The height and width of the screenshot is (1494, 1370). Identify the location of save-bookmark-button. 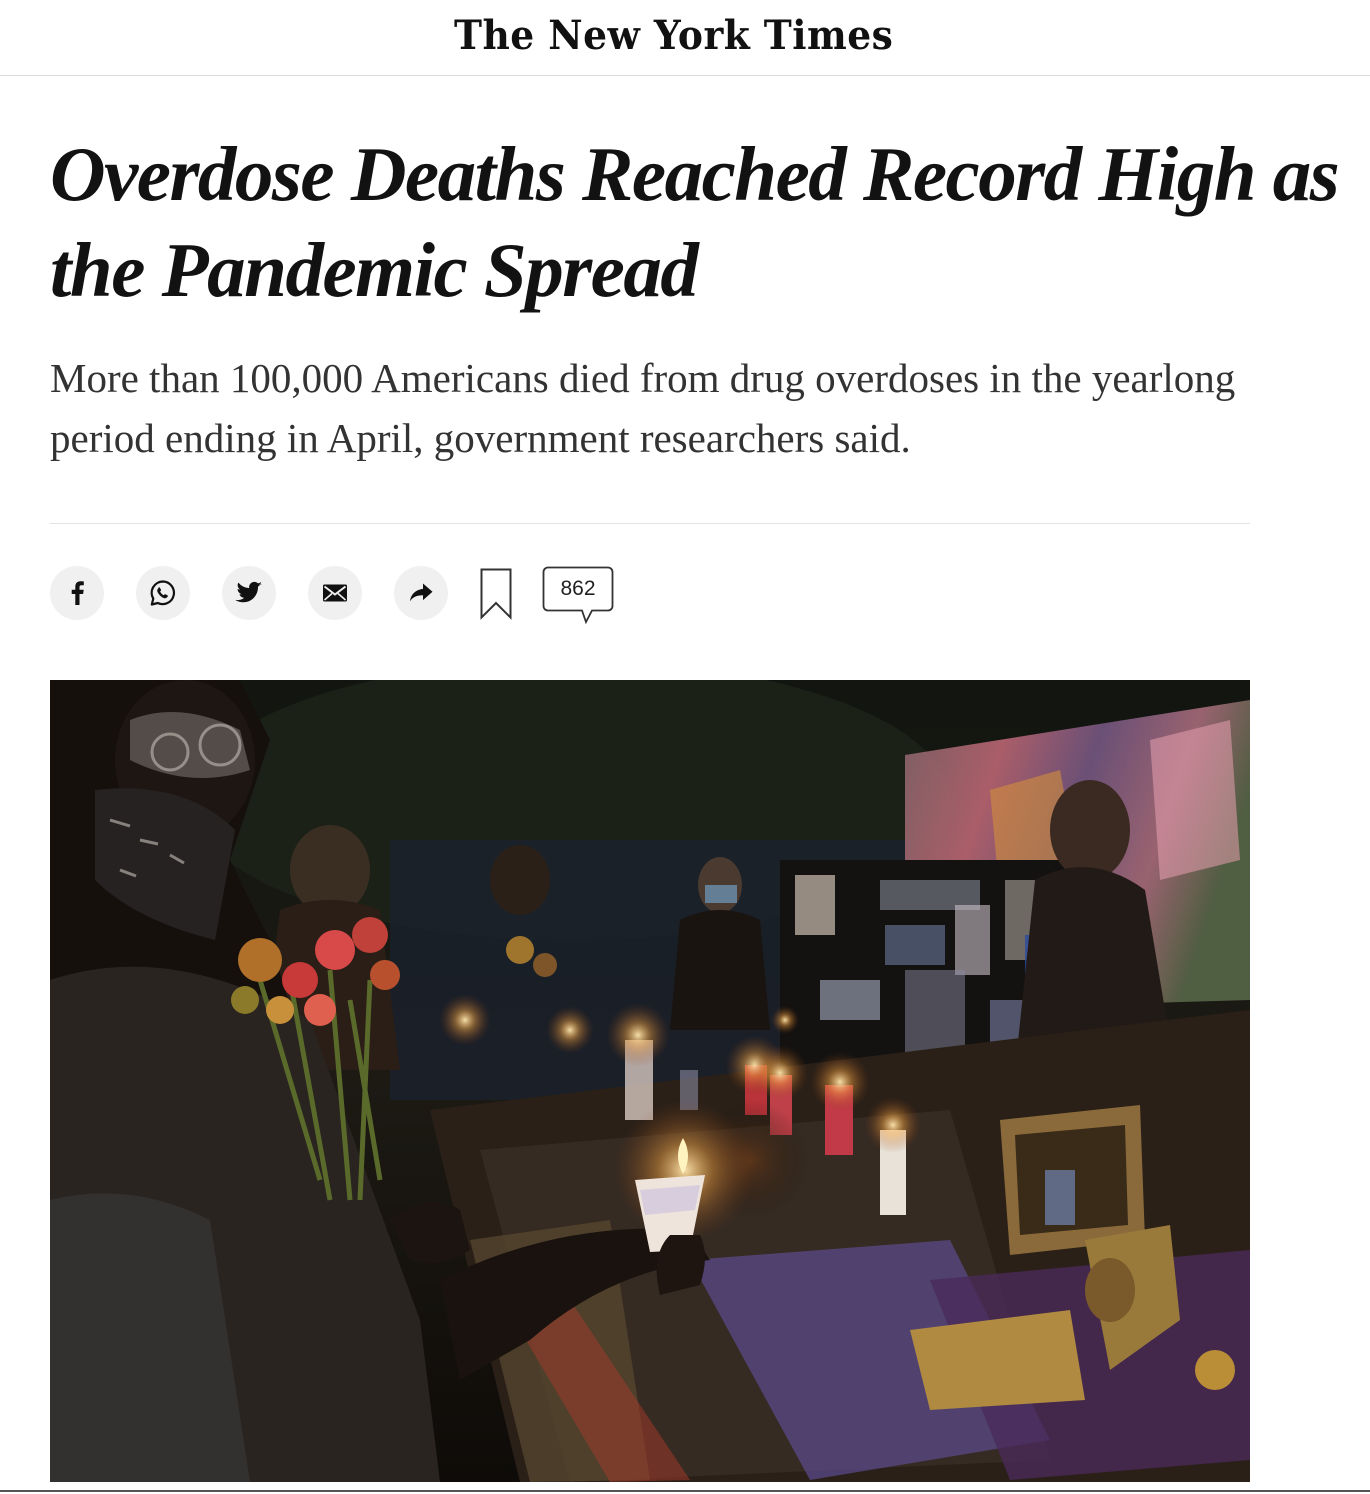
(496, 594).